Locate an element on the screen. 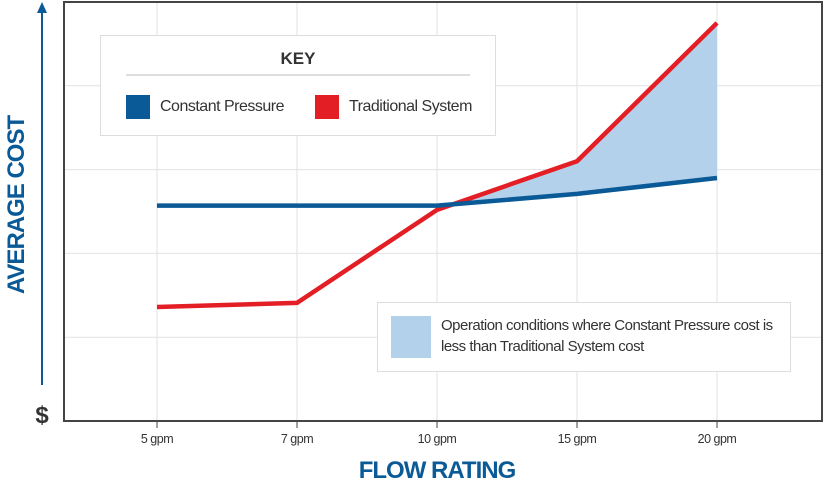 The image size is (825, 489). x-tick-label: 10 gpm is located at coordinates (437, 439).